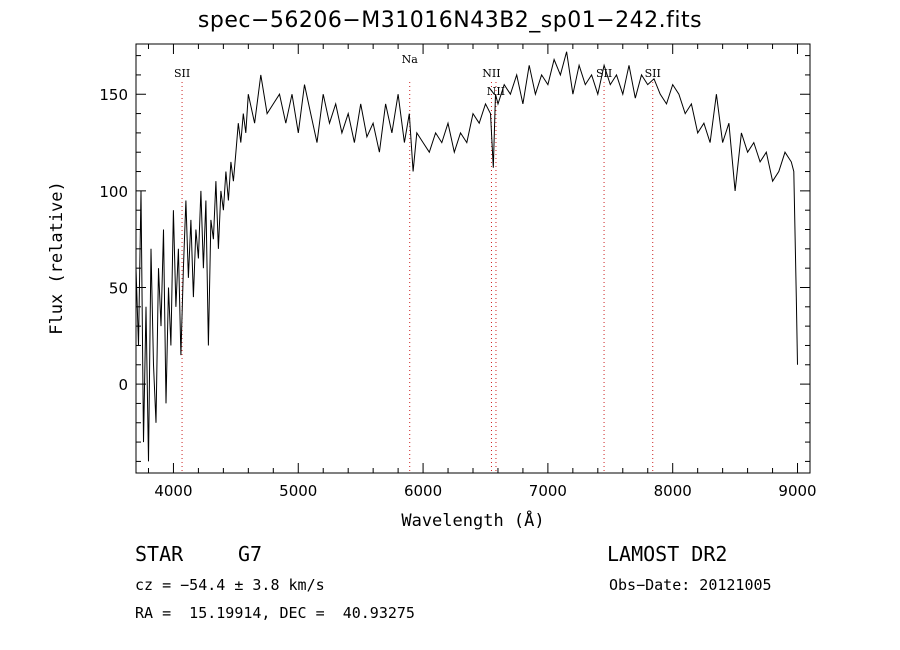 The image size is (900, 650). I want to click on x-tick-label: 5000, so click(298, 491).